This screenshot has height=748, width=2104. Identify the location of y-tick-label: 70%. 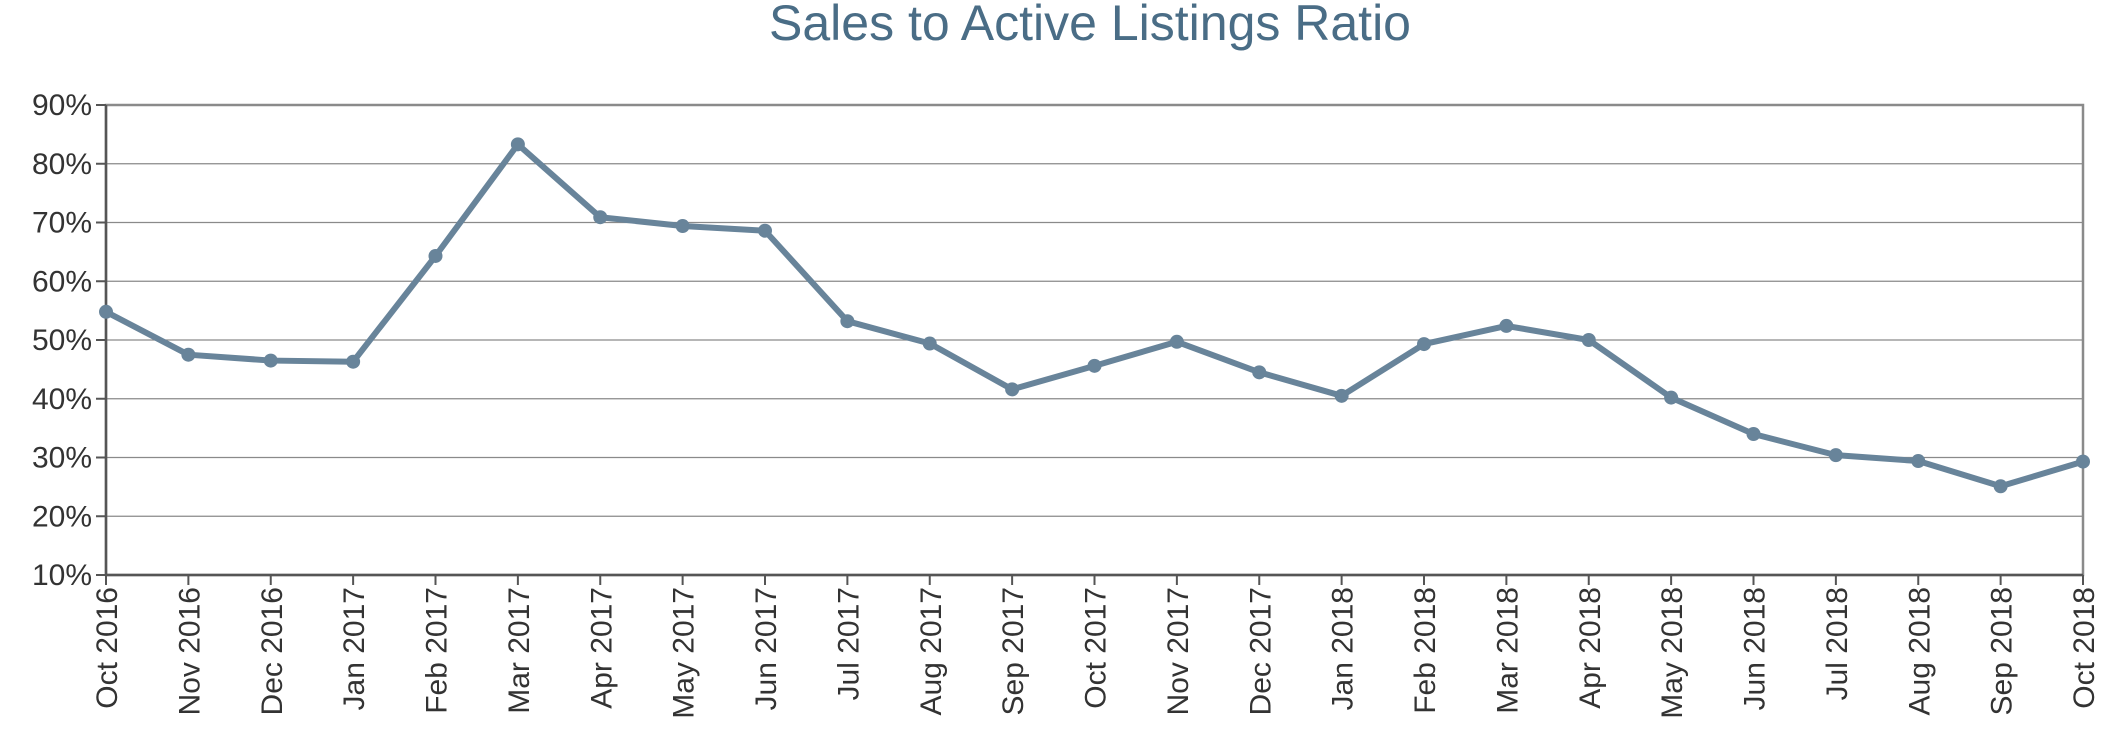
(62, 223).